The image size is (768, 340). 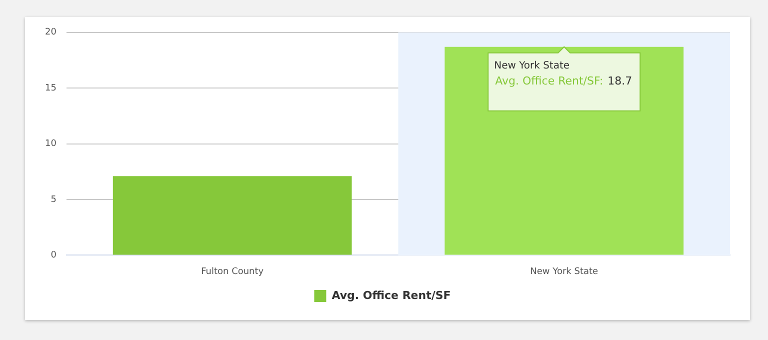 I want to click on legend-label: Avg. Office Rent/SF, so click(x=391, y=295).